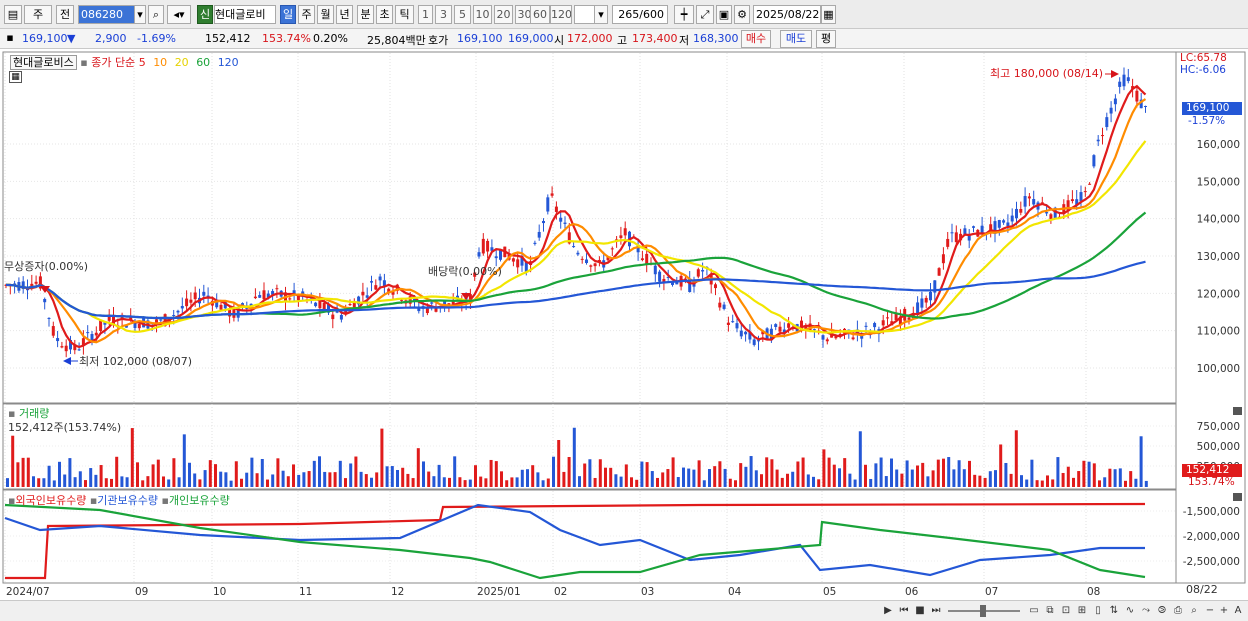 The width and height of the screenshot is (1248, 621). What do you see at coordinates (13, 14) in the screenshot?
I see `layout-icon: ▤` at bounding box center [13, 14].